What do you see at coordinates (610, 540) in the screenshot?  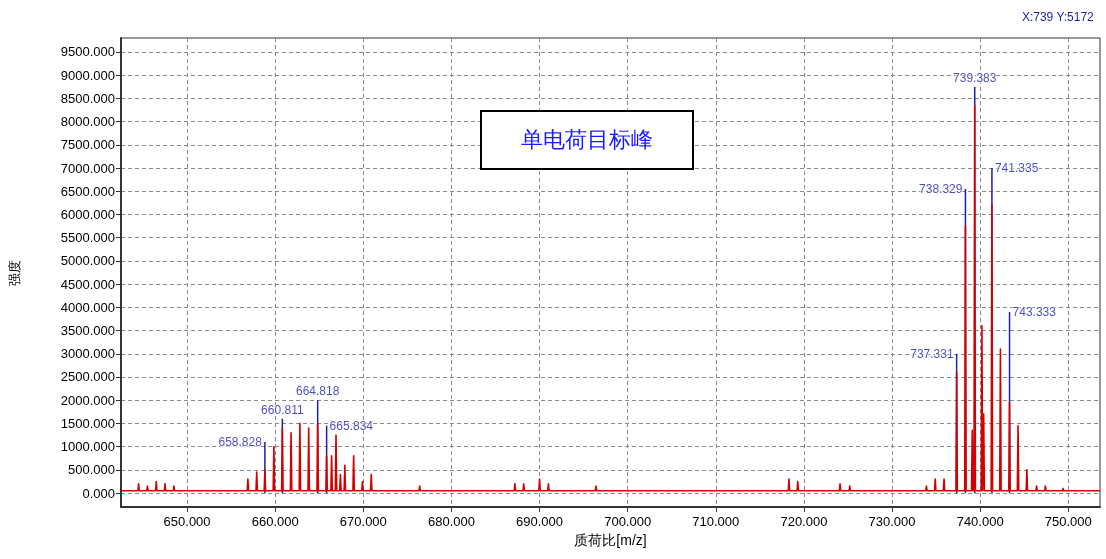 I see `x-axis-title: 质荷比[m/z]` at bounding box center [610, 540].